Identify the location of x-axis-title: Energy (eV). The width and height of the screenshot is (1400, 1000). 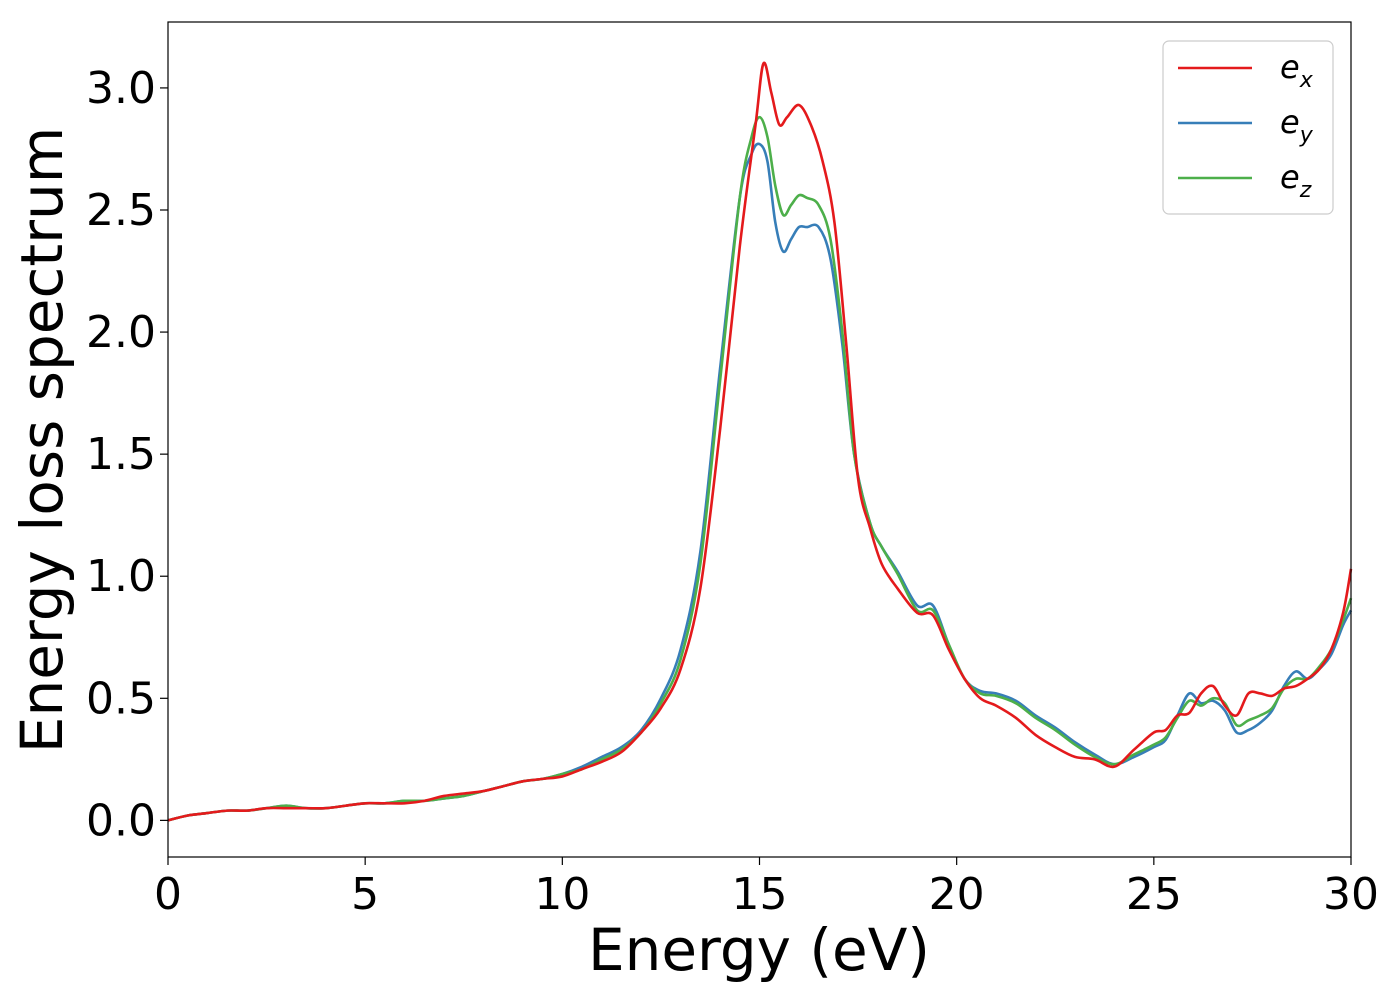
(759, 950).